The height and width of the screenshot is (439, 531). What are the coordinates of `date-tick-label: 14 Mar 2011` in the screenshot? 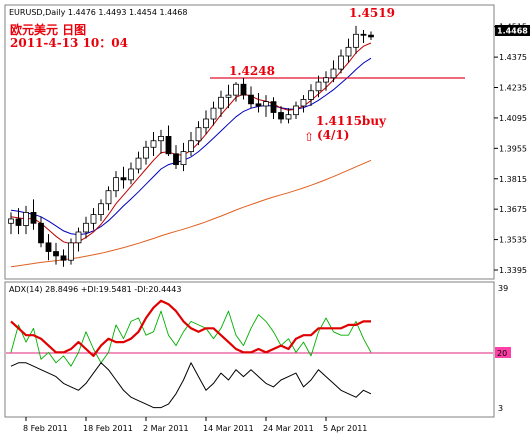 It's located at (228, 428).